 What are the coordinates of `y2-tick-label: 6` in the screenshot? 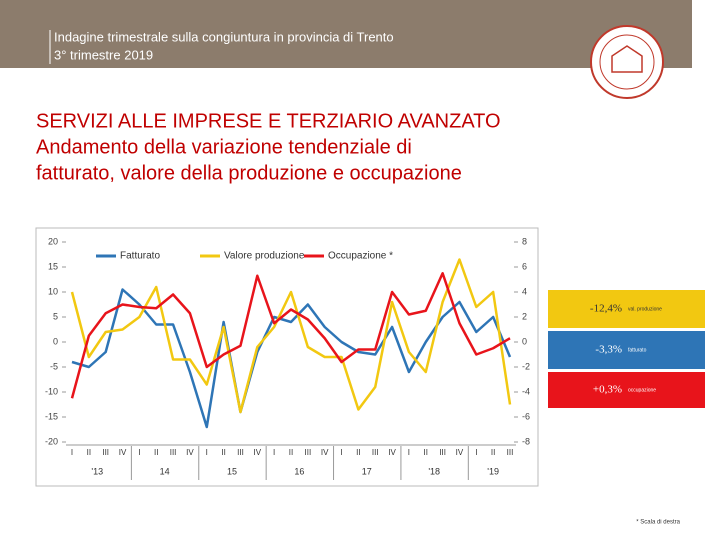 It's located at (524, 266).